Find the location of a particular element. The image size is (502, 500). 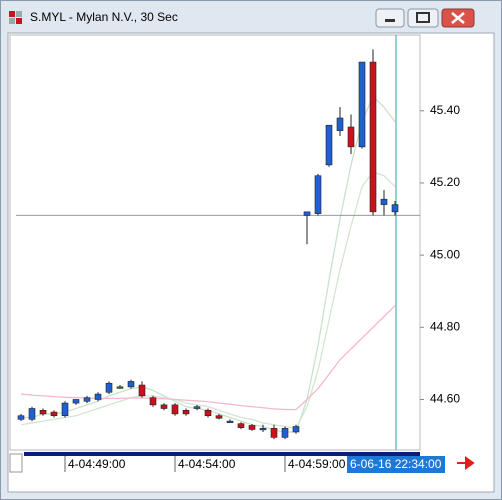

window-title: S.MYL - Mylan N.V., 30 Sec is located at coordinates (104, 17).